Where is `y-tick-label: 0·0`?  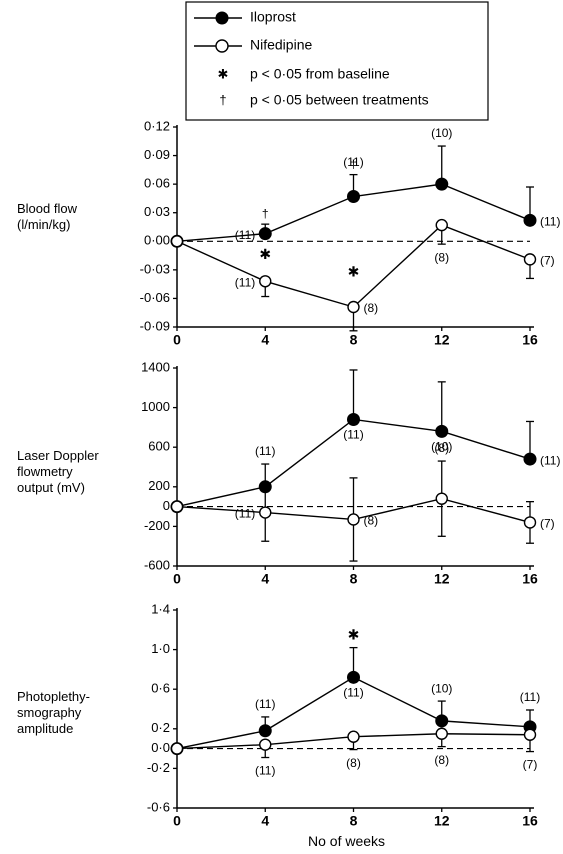 y-tick-label: 0·0 is located at coordinates (160, 747).